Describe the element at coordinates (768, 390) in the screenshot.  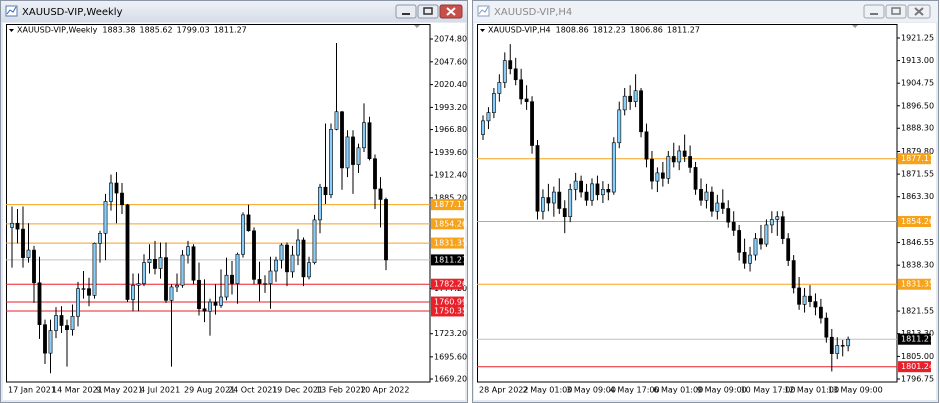
I see `x-tick-label: 10 May 17:00` at that location.